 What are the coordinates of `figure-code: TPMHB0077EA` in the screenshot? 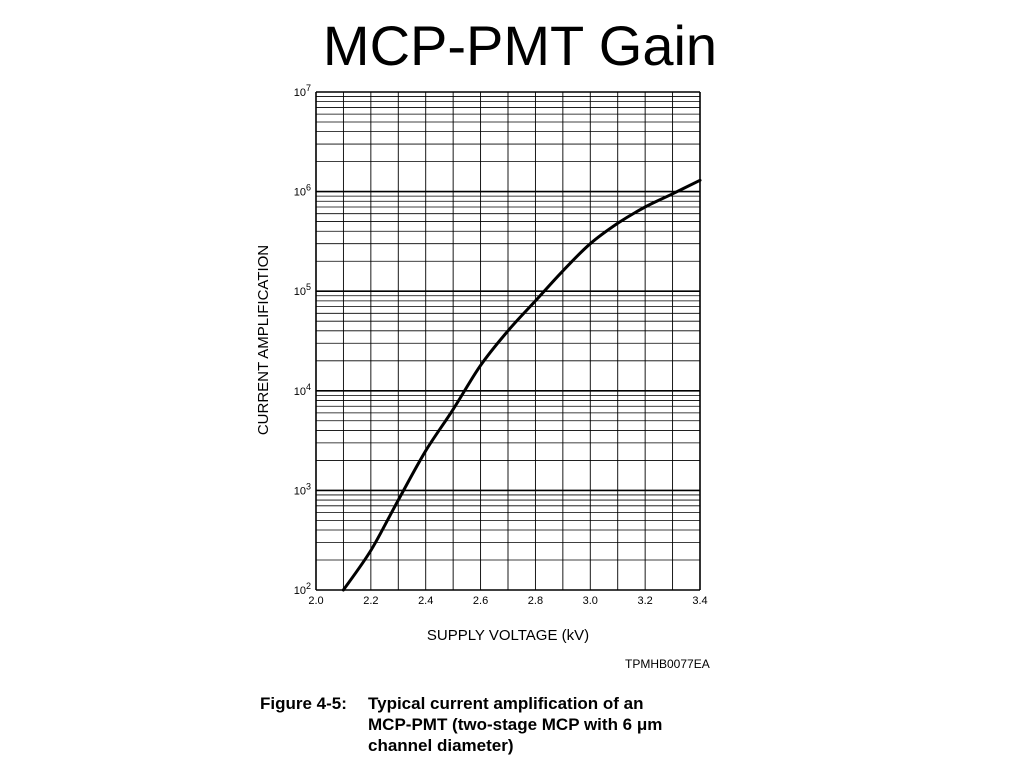 It's located at (667, 664).